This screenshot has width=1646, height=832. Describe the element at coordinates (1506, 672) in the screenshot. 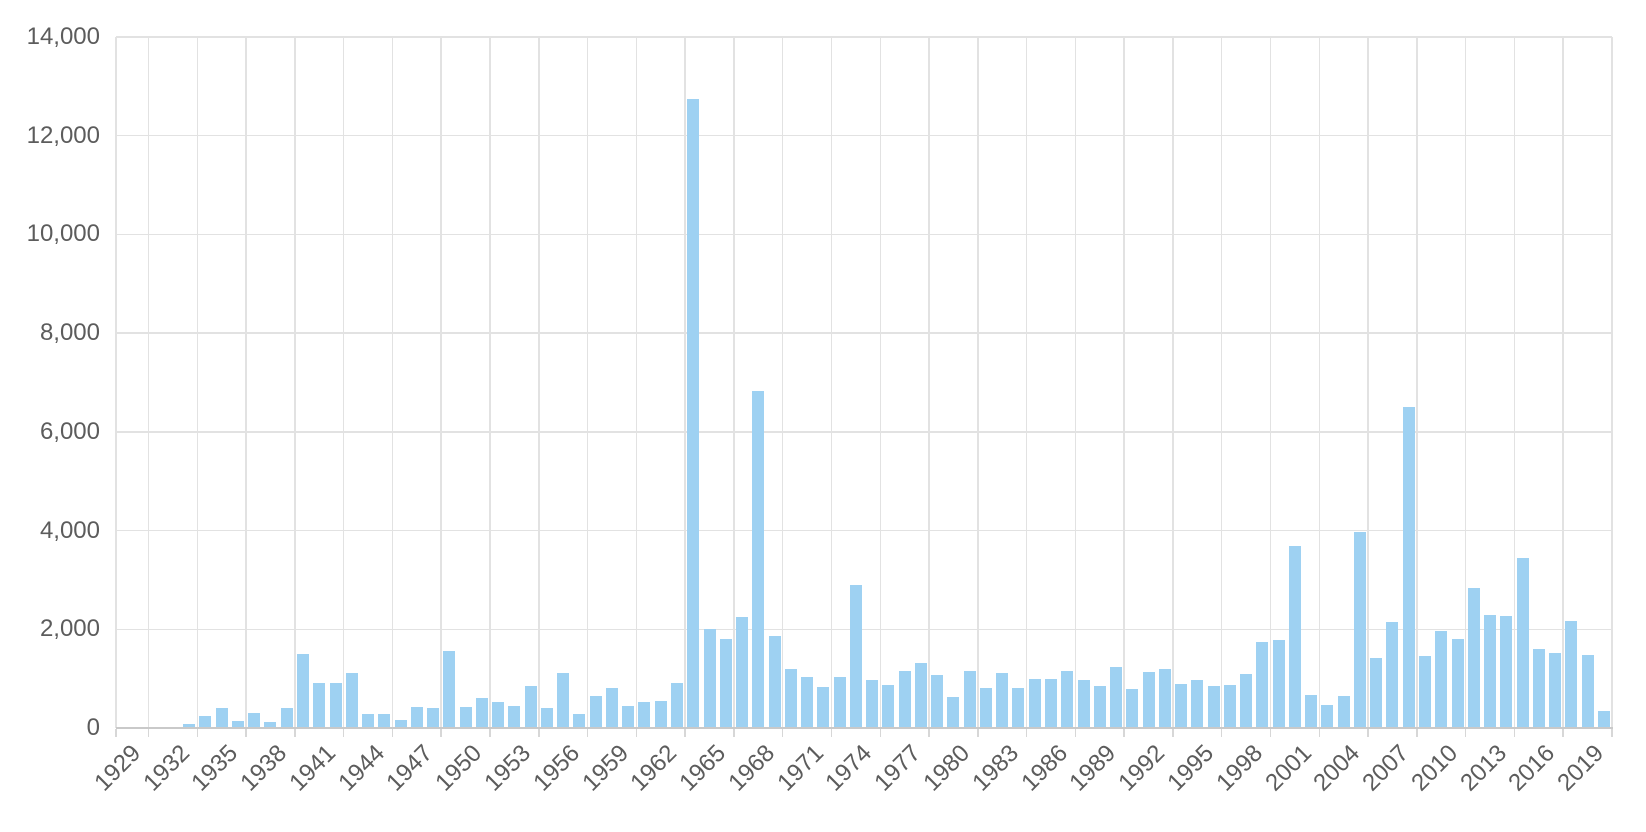

I see `bar-2014` at that location.